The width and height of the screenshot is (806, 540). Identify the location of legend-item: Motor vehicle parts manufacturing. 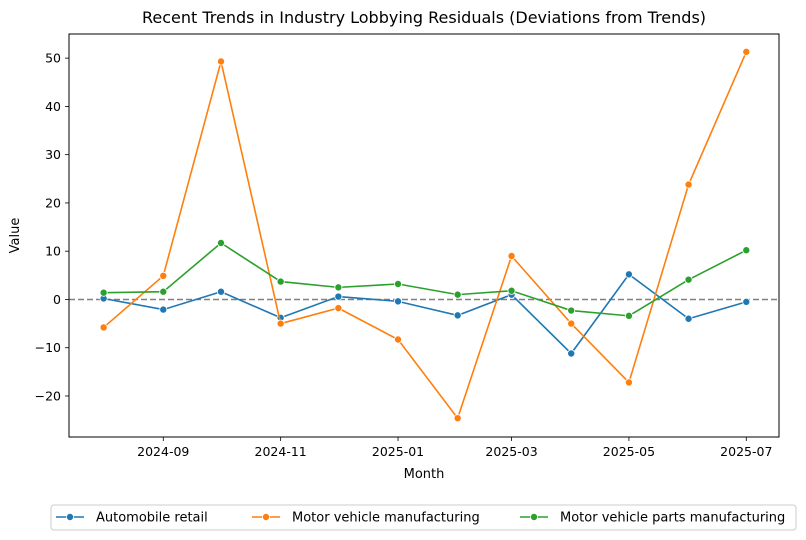
(652, 518).